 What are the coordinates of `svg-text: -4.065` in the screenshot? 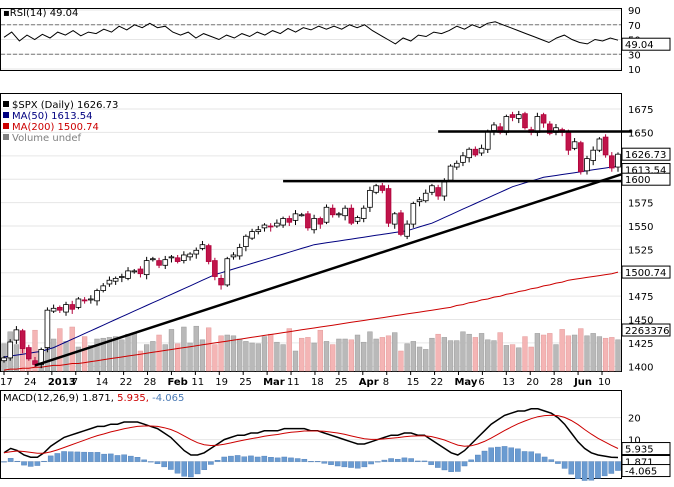 It's located at (641, 472).